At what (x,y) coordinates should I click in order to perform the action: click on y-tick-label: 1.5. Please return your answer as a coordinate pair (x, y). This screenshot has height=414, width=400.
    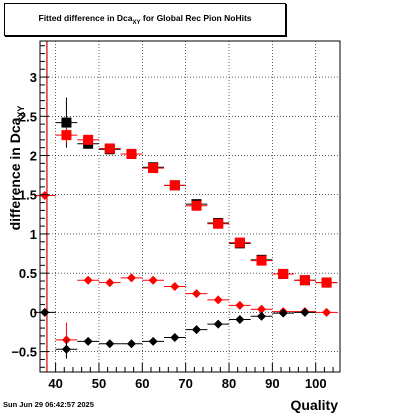
    Looking at the image, I should click on (28, 195).